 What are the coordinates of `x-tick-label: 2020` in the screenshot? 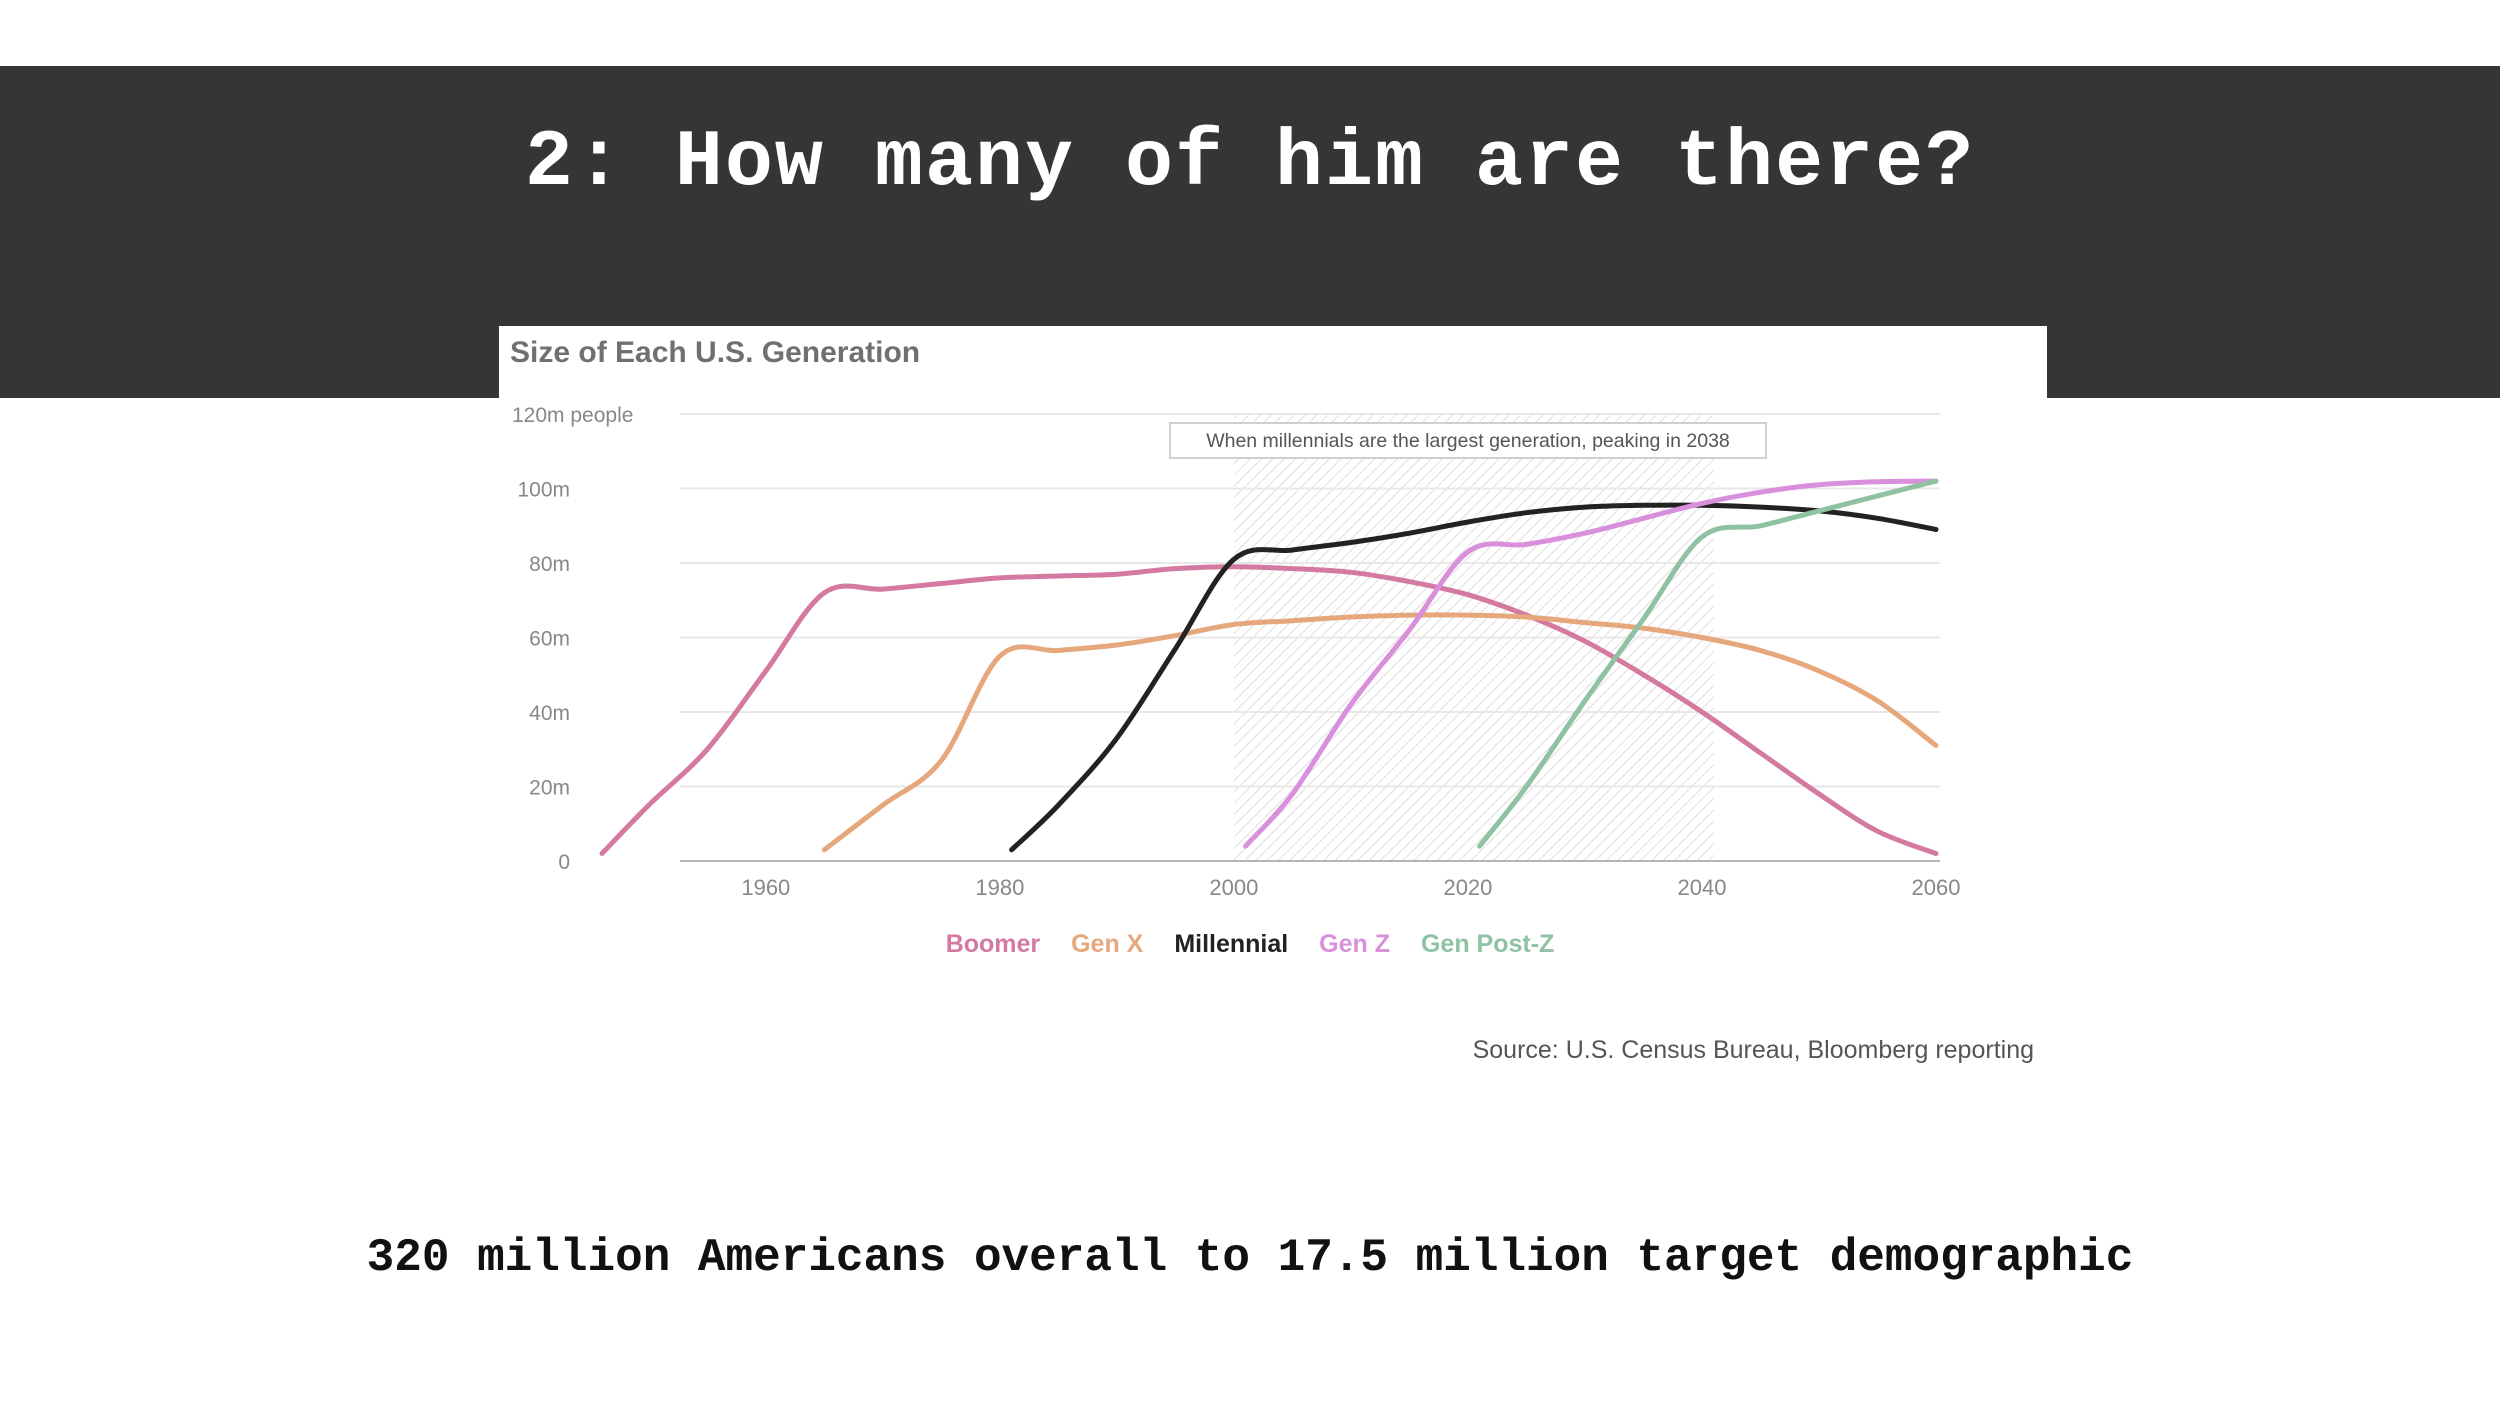 It's located at (1467, 887).